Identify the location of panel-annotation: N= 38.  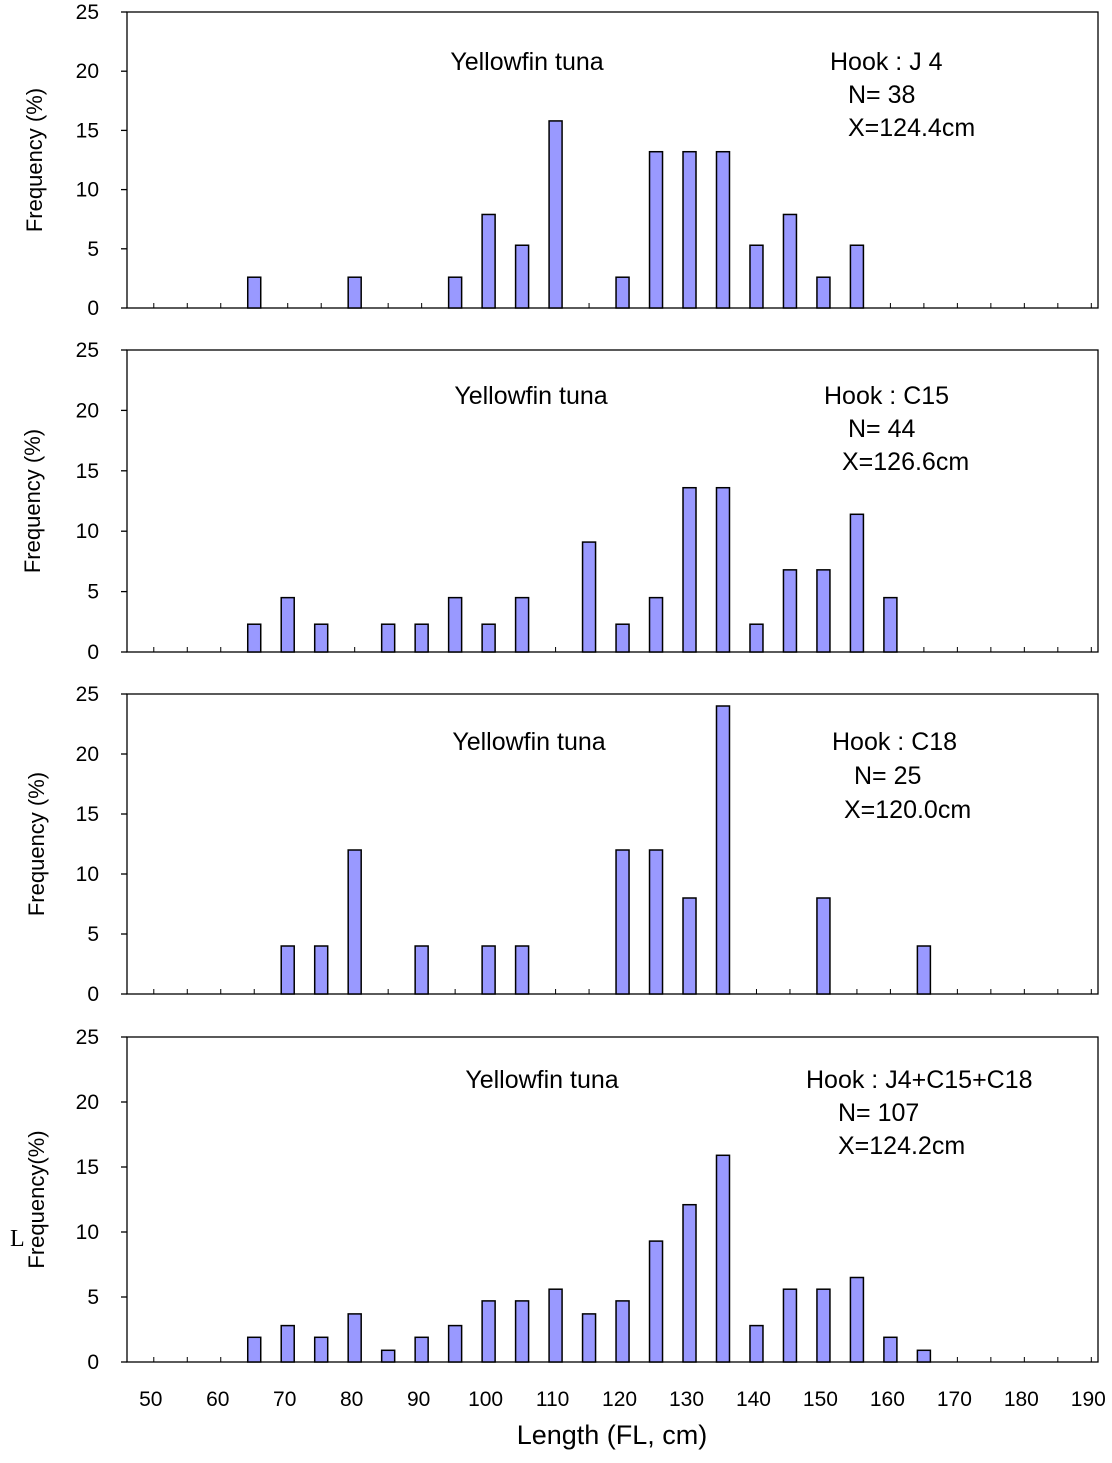
(881, 95).